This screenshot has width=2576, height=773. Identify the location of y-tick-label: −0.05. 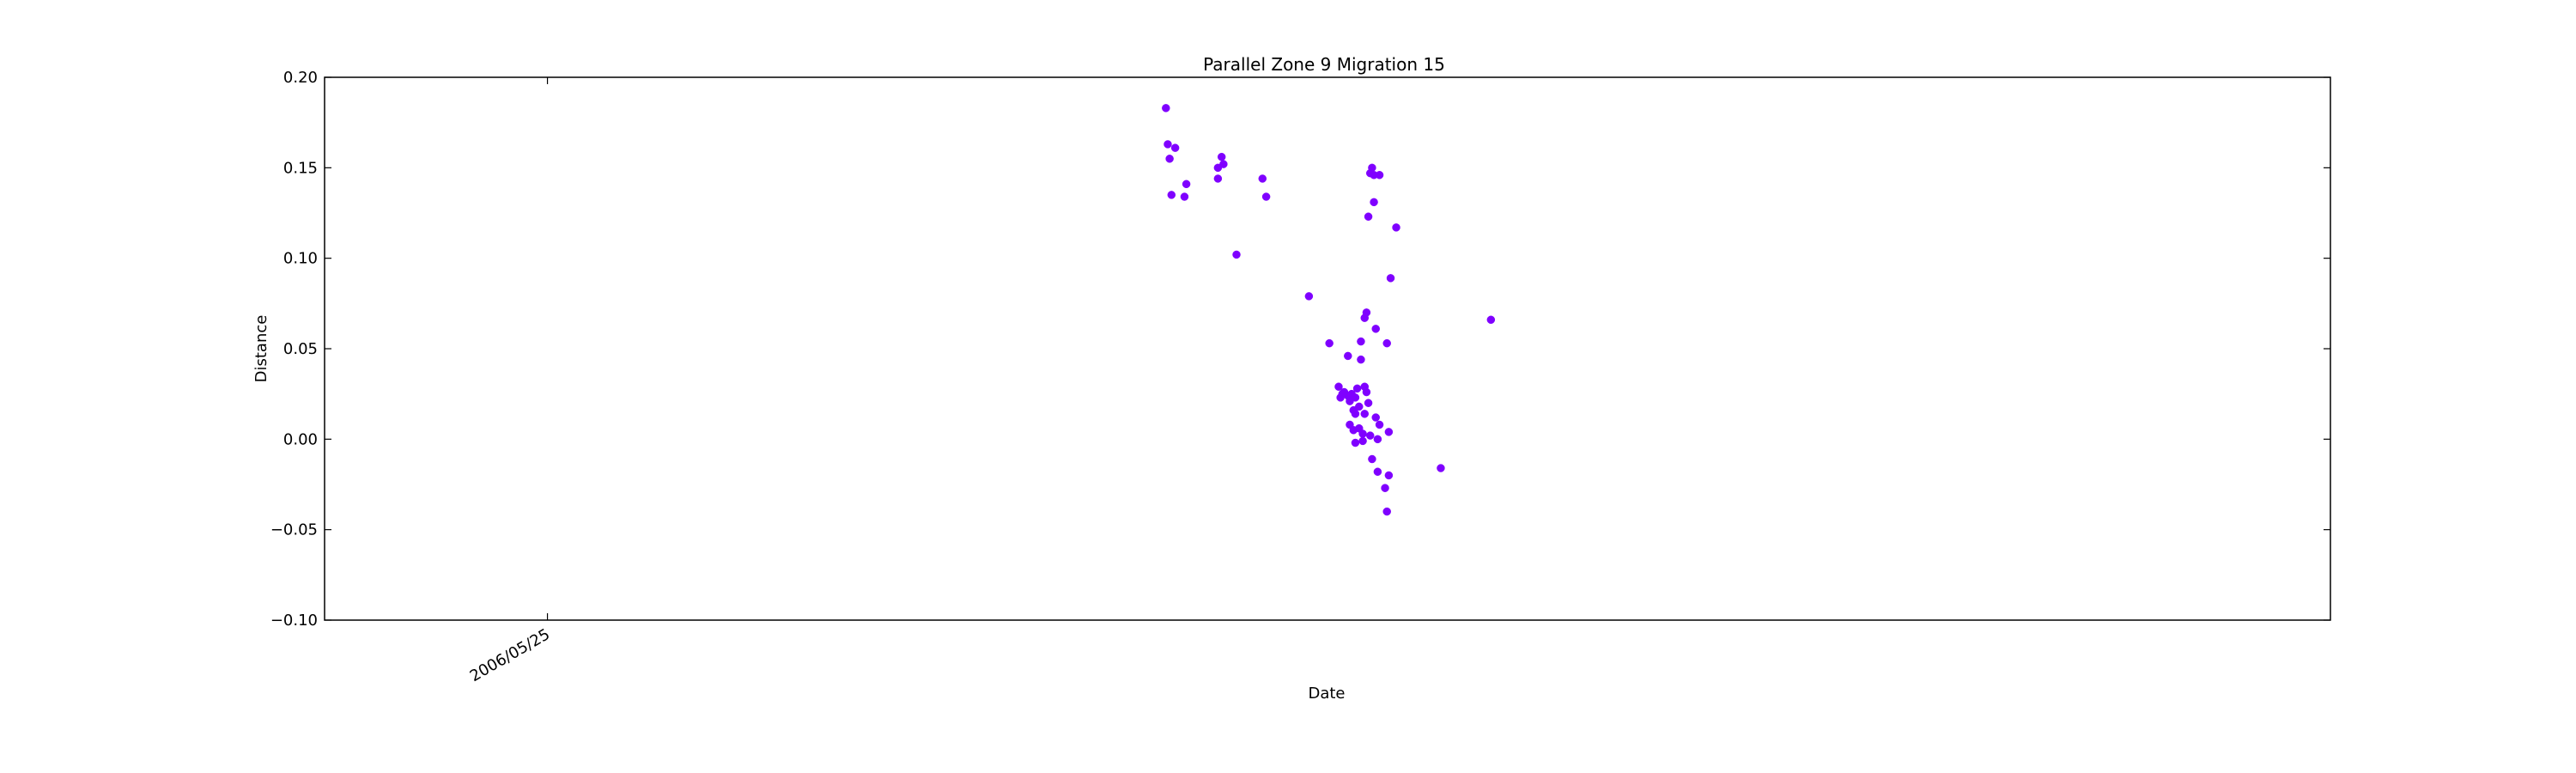
(294, 530).